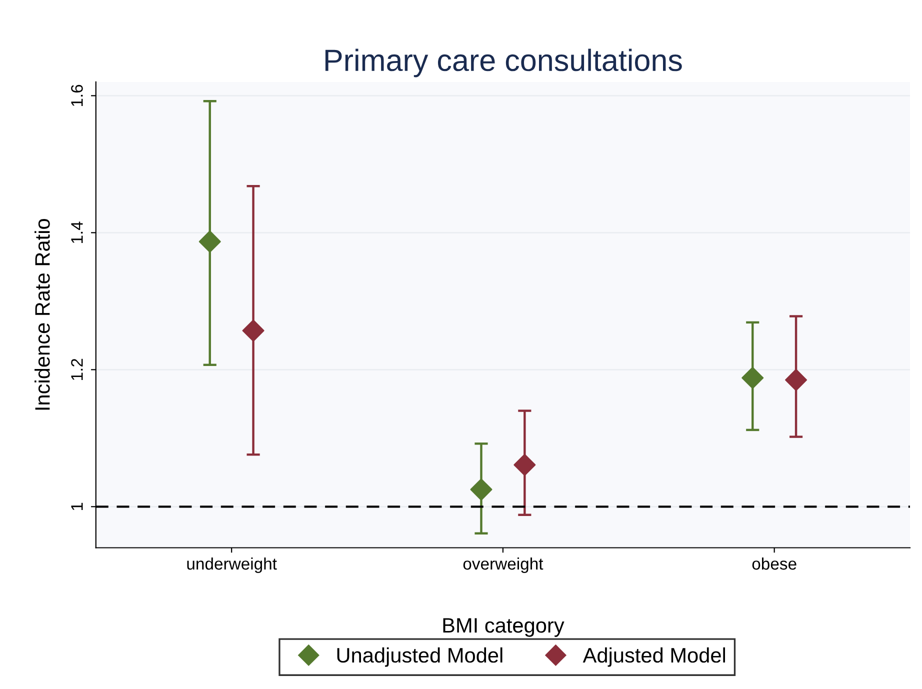 This screenshot has height=689, width=922. I want to click on y-tick-label: 1.4, so click(77, 232).